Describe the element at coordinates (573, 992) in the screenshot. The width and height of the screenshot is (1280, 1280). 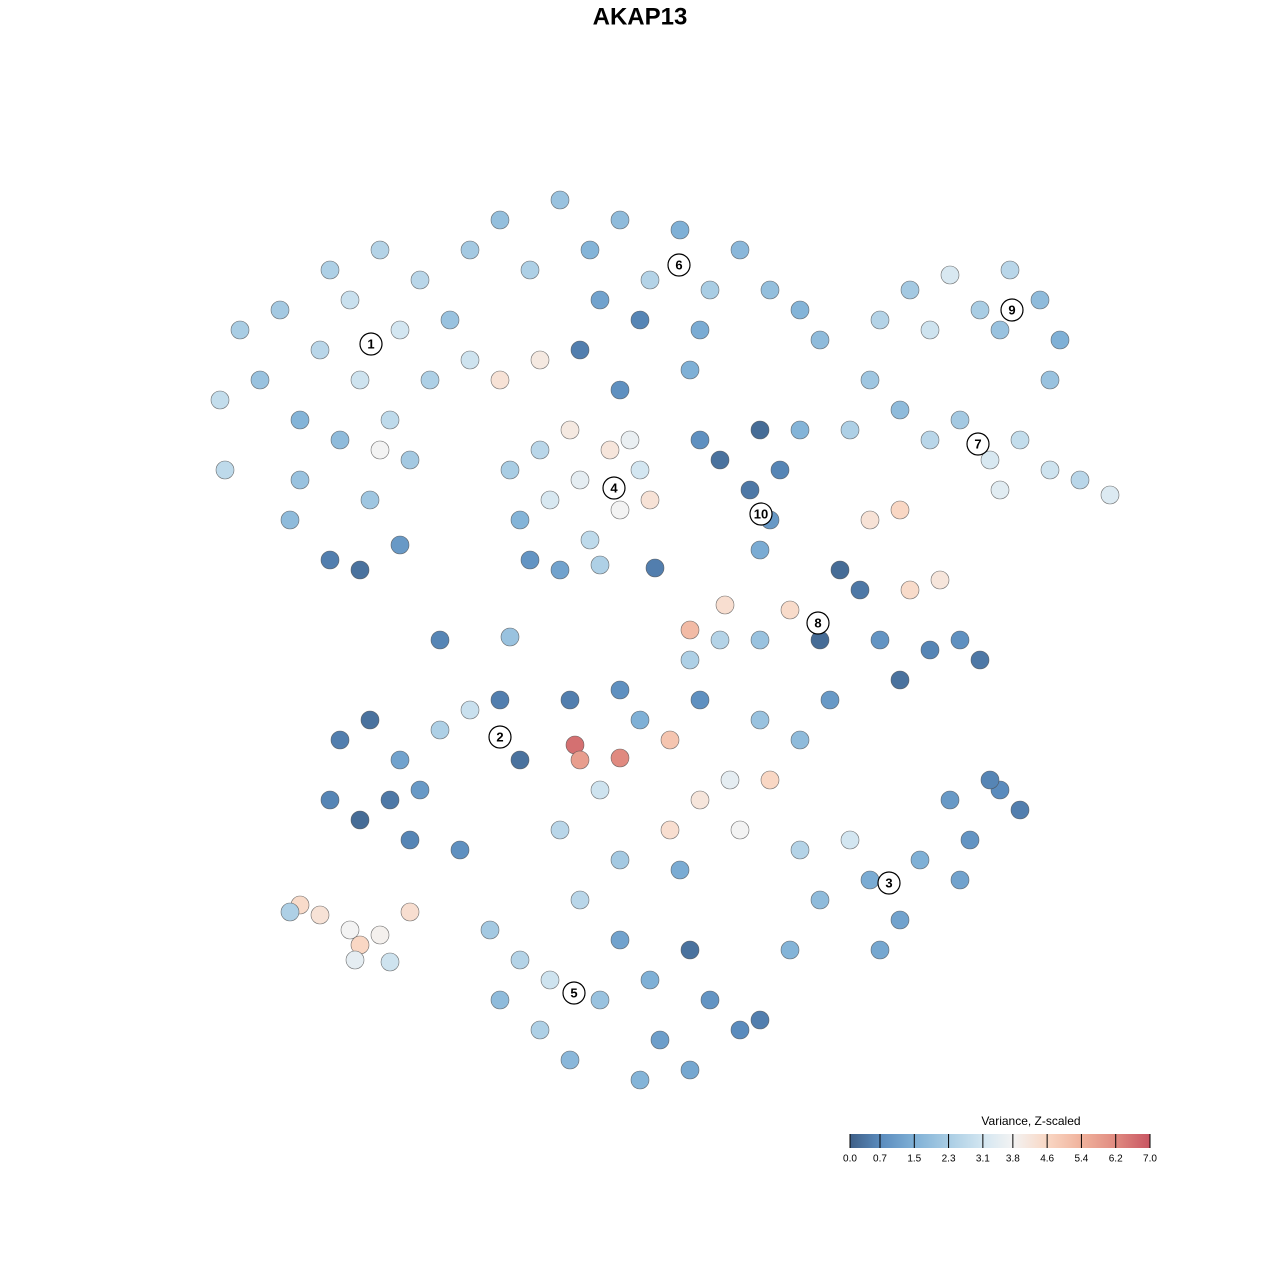
I see `cluster-label: 5` at that location.